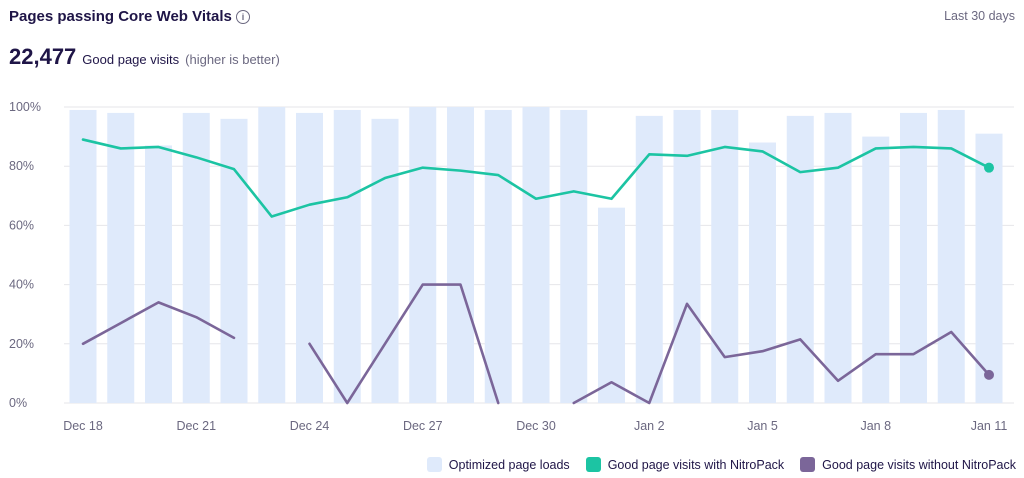 The height and width of the screenshot is (478, 1024). I want to click on info-icon: i, so click(243, 17).